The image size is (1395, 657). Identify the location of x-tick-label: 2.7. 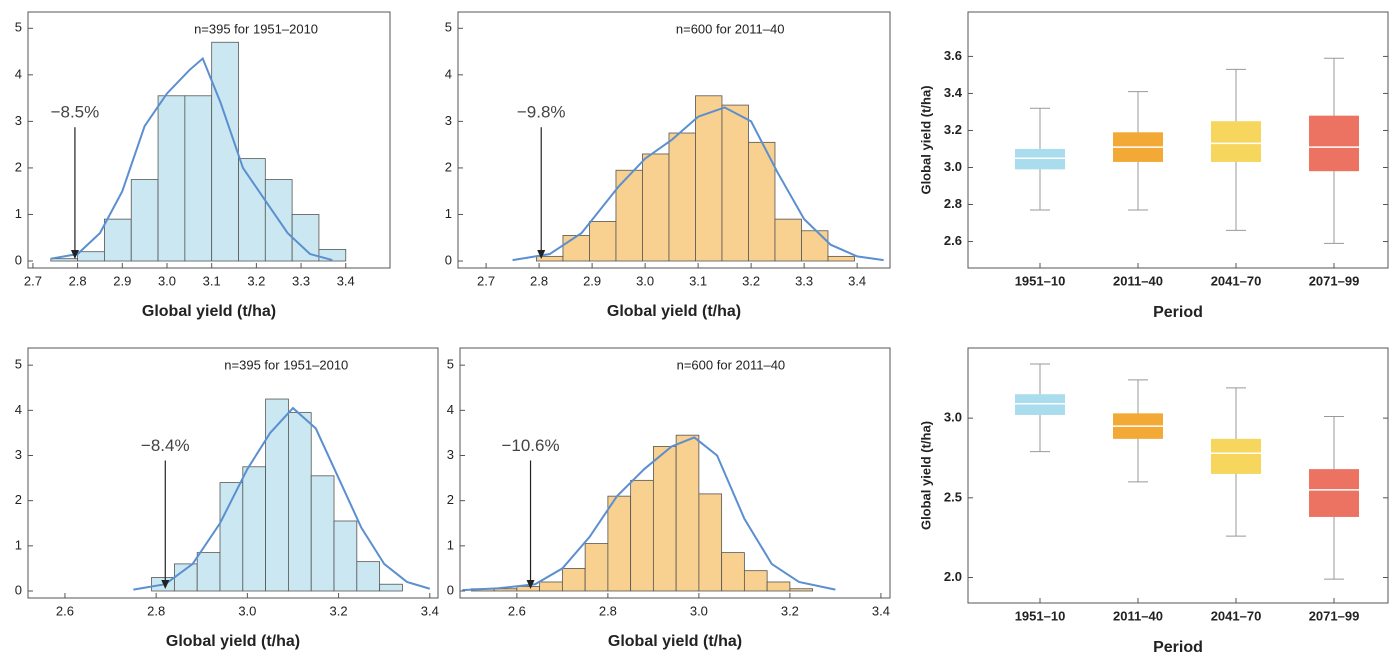
(486, 280).